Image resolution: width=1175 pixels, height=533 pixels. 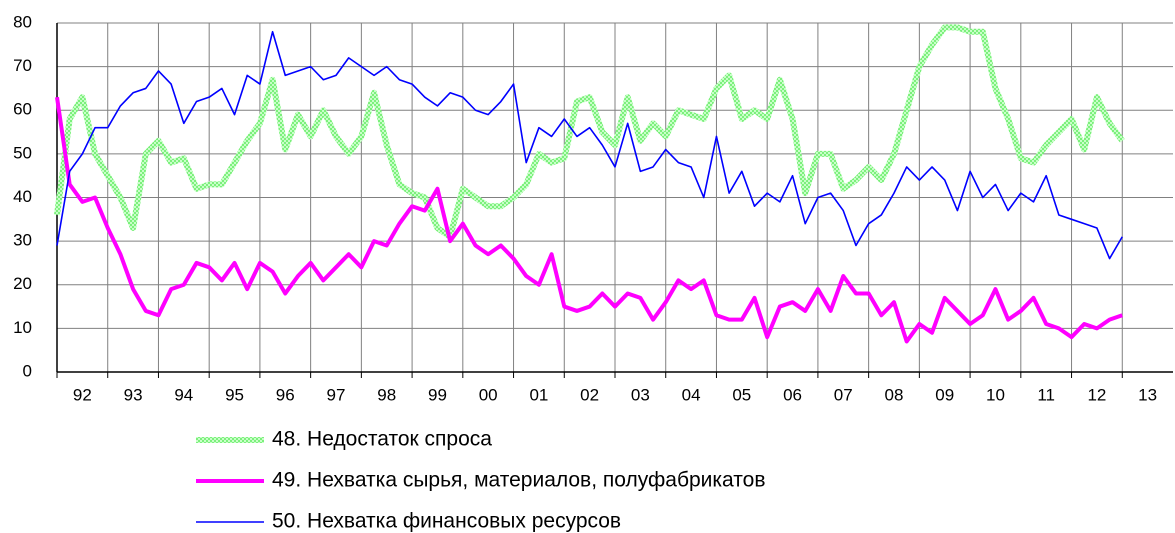 What do you see at coordinates (22, 152) in the screenshot?
I see `y-tick-label: 50` at bounding box center [22, 152].